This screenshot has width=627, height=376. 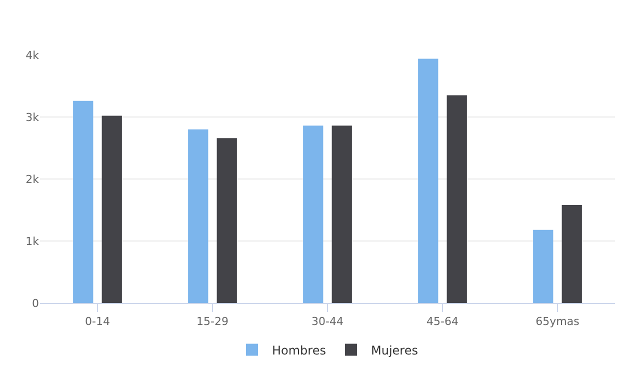 I want to click on y-tick-label: 3k, so click(x=33, y=117).